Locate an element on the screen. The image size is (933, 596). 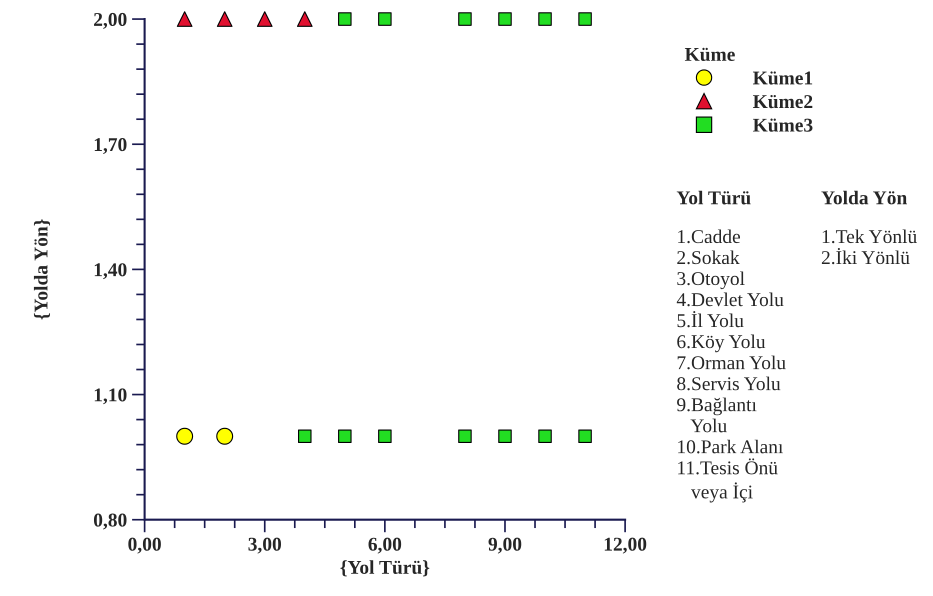
y-axis-title: {Yolda Yön} is located at coordinates (42, 269).